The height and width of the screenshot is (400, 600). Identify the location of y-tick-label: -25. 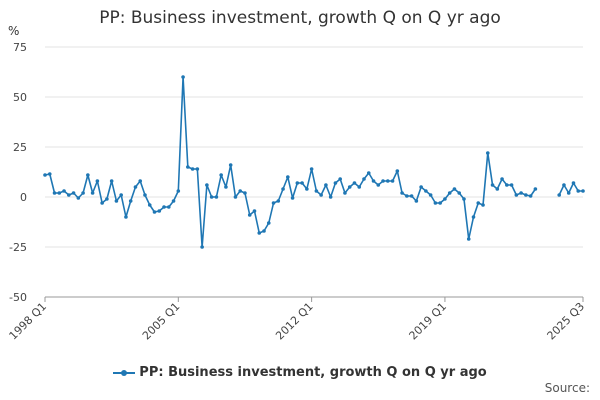
(18, 247).